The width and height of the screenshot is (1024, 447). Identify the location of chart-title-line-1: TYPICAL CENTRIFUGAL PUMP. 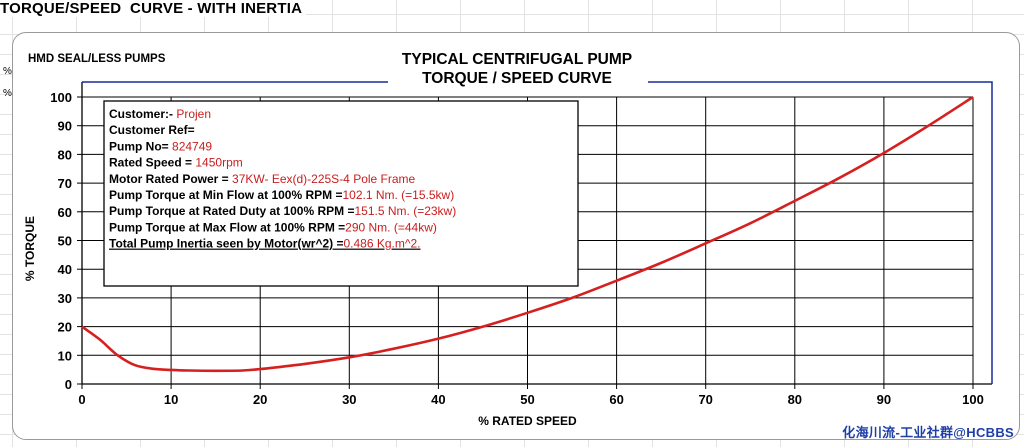
(517, 59).